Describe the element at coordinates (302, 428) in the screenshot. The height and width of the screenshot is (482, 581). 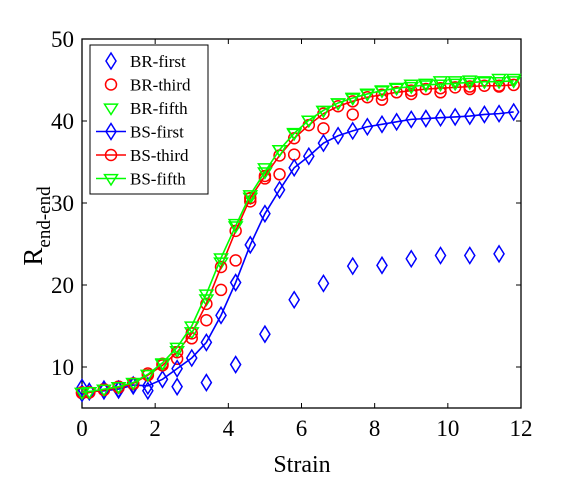
I see `x-tick-label: 6` at that location.